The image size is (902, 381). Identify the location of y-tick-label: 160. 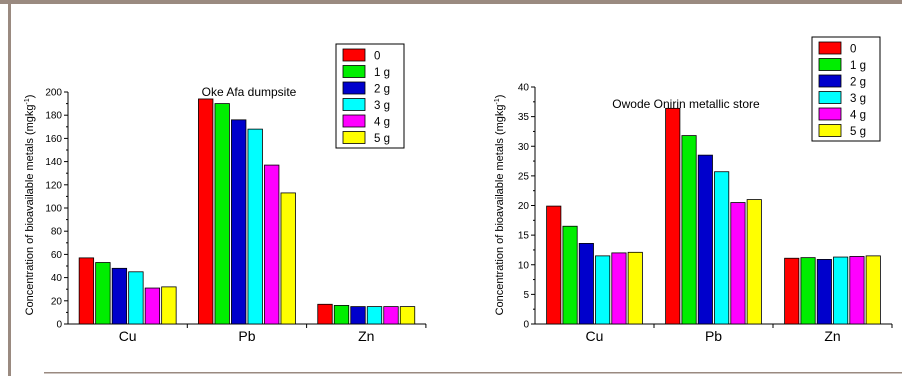
(53, 139).